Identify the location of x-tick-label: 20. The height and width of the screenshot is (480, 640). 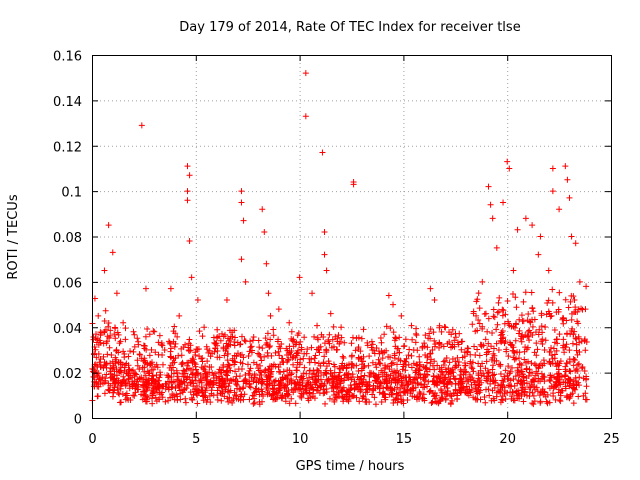
(507, 439).